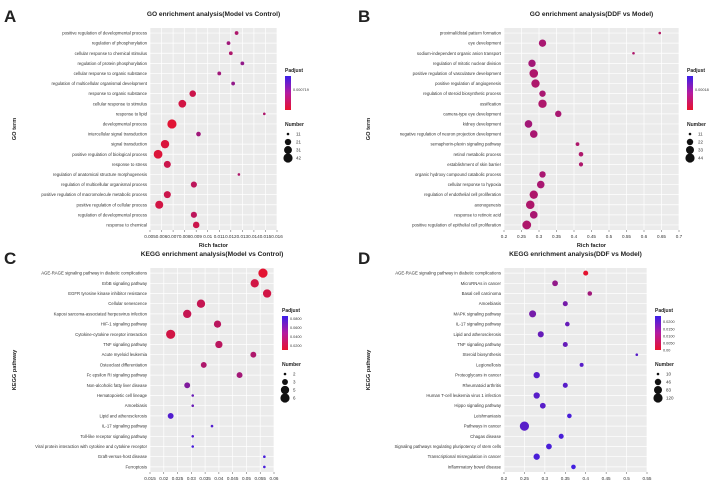 The image size is (709, 483). Describe the element at coordinates (477, 334) in the screenshot. I see `y-category-label: Lipid and atherosclerosis` at that location.